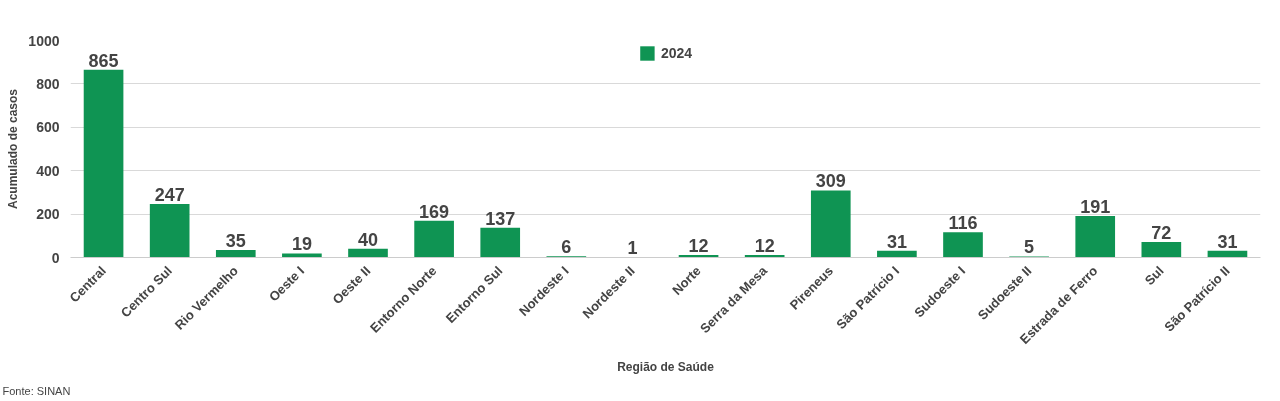  What do you see at coordinates (48, 170) in the screenshot?
I see `y-tick-label: 400` at bounding box center [48, 170].